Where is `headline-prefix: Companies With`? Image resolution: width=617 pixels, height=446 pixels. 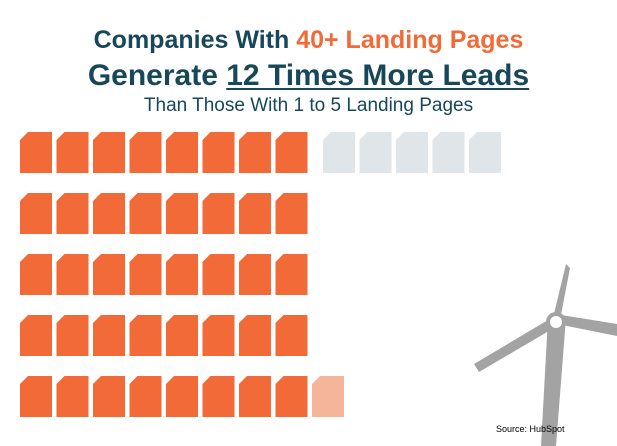
headline-prefix: Companies With is located at coordinates (195, 40).